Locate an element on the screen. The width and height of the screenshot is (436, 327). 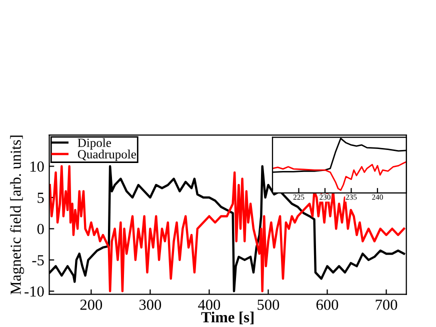
x-tick-label: 200 is located at coordinates (91, 305).